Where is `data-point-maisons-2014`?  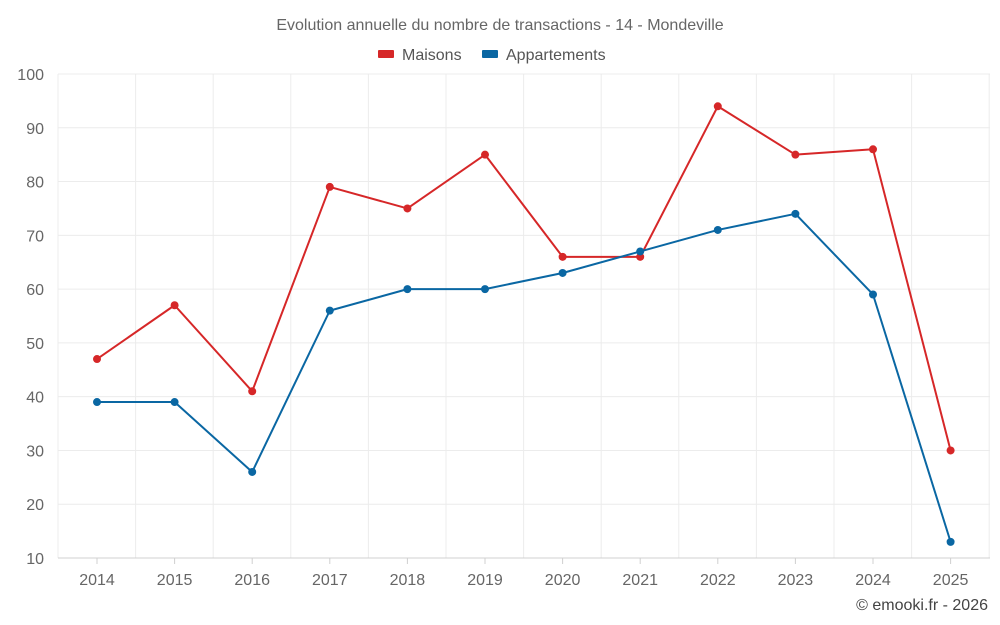
data-point-maisons-2014 is located at coordinates (97, 359).